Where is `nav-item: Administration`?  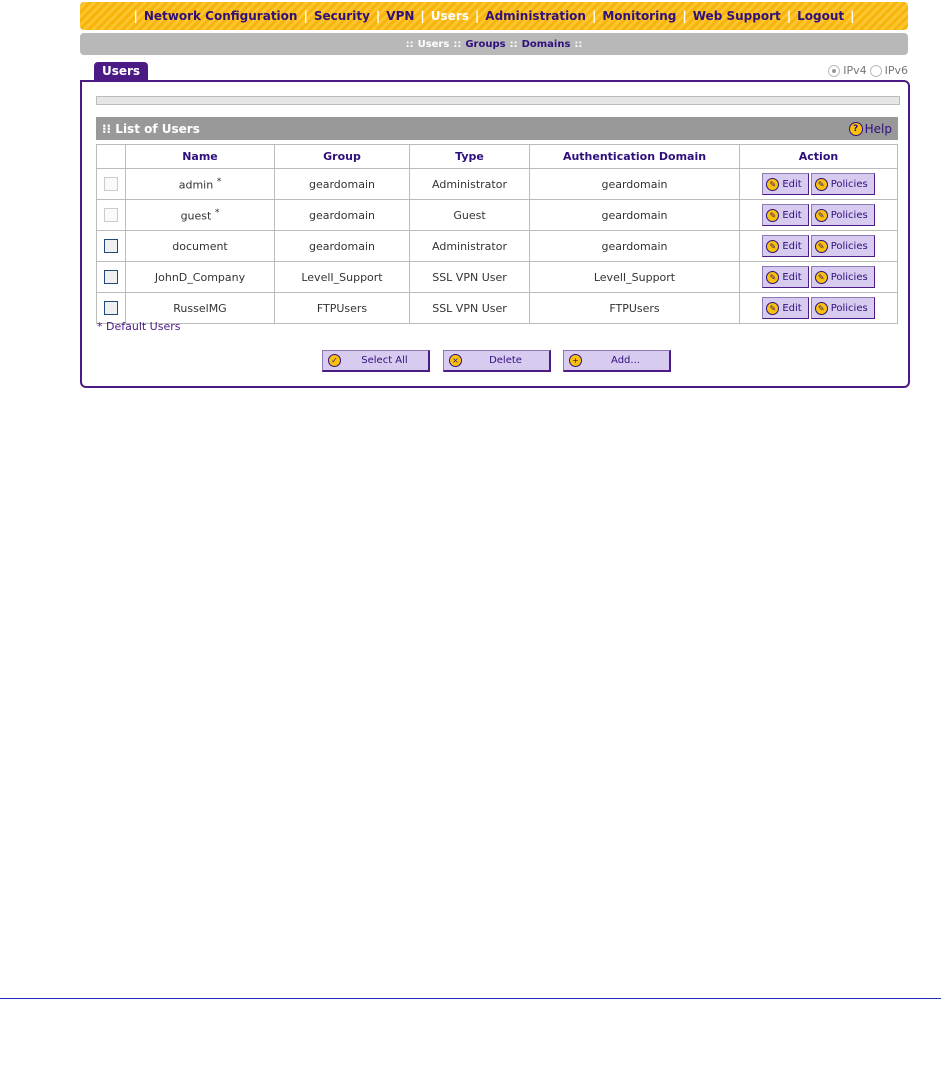
nav-item: Administration is located at coordinates (535, 16).